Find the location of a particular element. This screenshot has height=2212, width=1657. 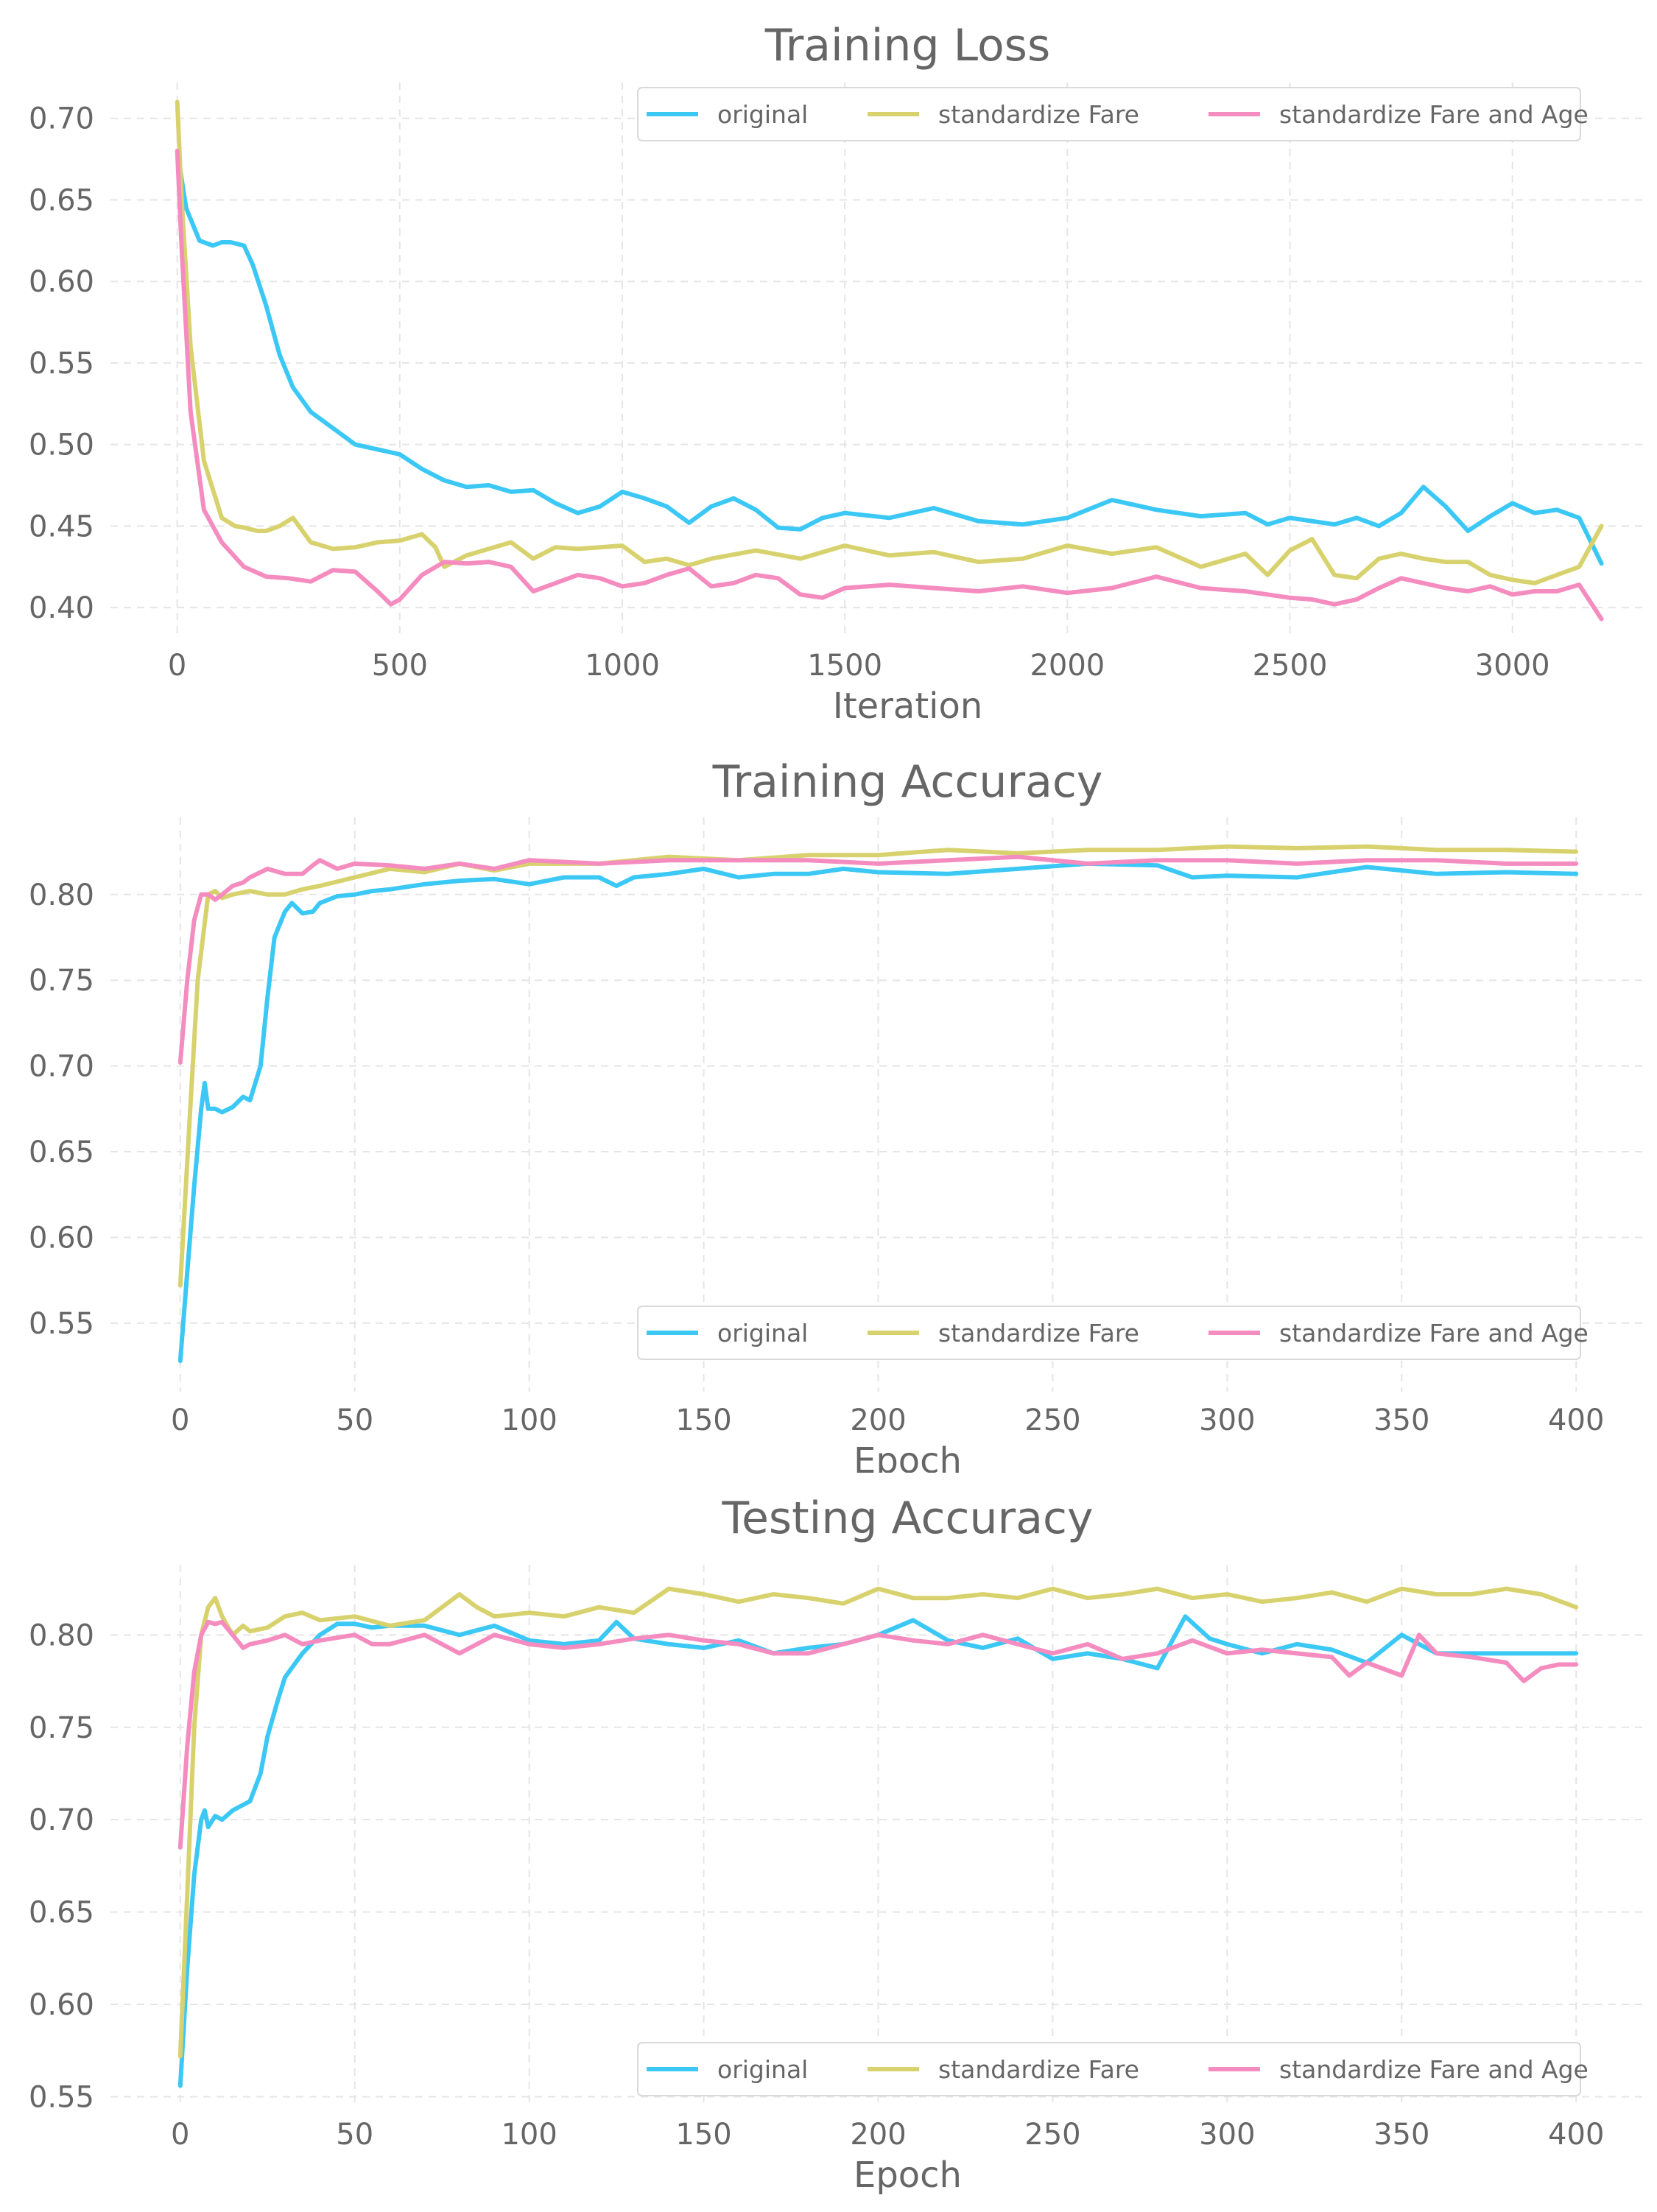

chart-title: Training Loss is located at coordinates (907, 45).